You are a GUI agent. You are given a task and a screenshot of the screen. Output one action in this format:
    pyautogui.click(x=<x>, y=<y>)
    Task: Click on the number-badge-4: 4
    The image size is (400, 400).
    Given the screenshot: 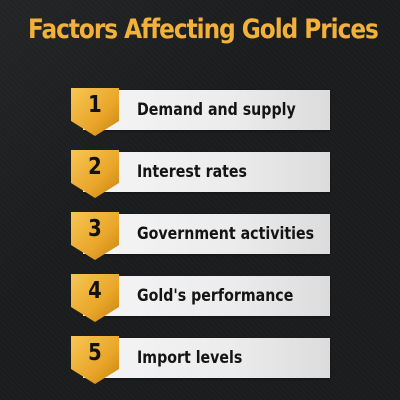 What is the action you would take?
    pyautogui.click(x=95, y=299)
    